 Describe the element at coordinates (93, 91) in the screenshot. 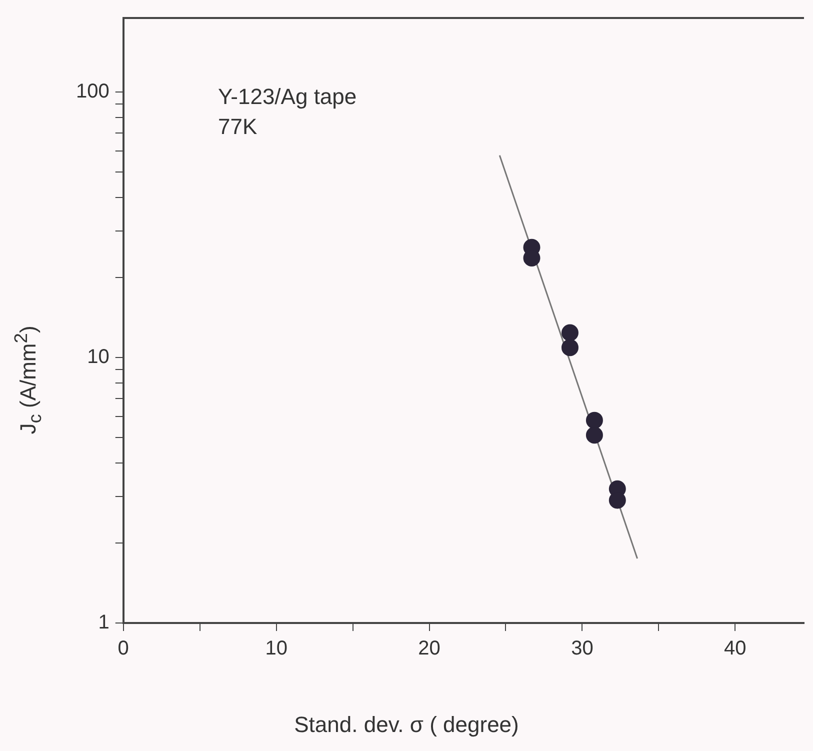

I see `y-tick-label: 100` at that location.